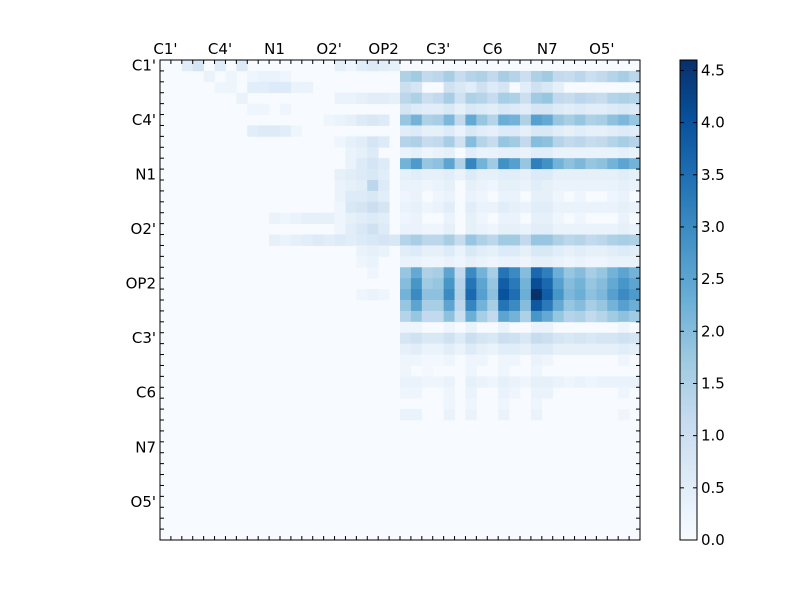  What do you see at coordinates (165, 49) in the screenshot?
I see `x-tick-label: C1'` at bounding box center [165, 49].